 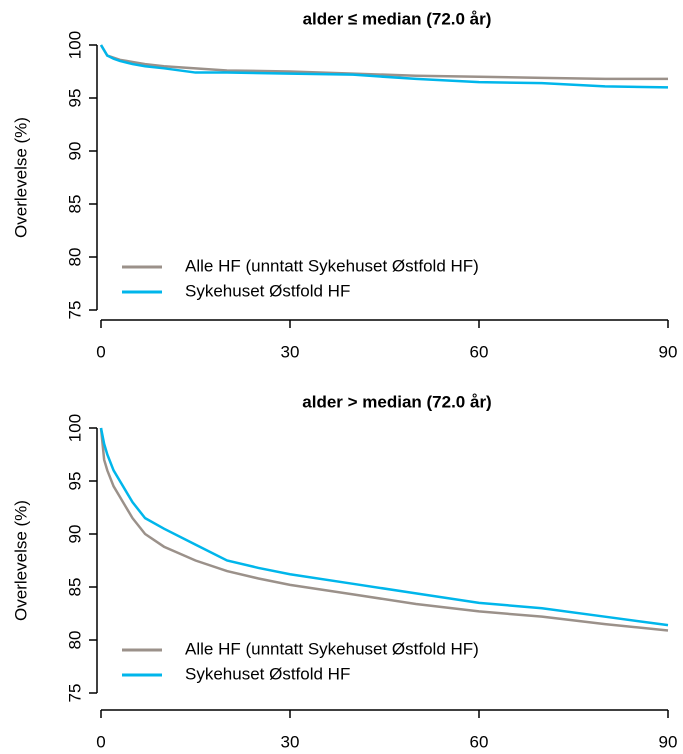 What do you see at coordinates (397, 18) in the screenshot?
I see `chart-title: alder ≤ median (72.0 år)` at bounding box center [397, 18].